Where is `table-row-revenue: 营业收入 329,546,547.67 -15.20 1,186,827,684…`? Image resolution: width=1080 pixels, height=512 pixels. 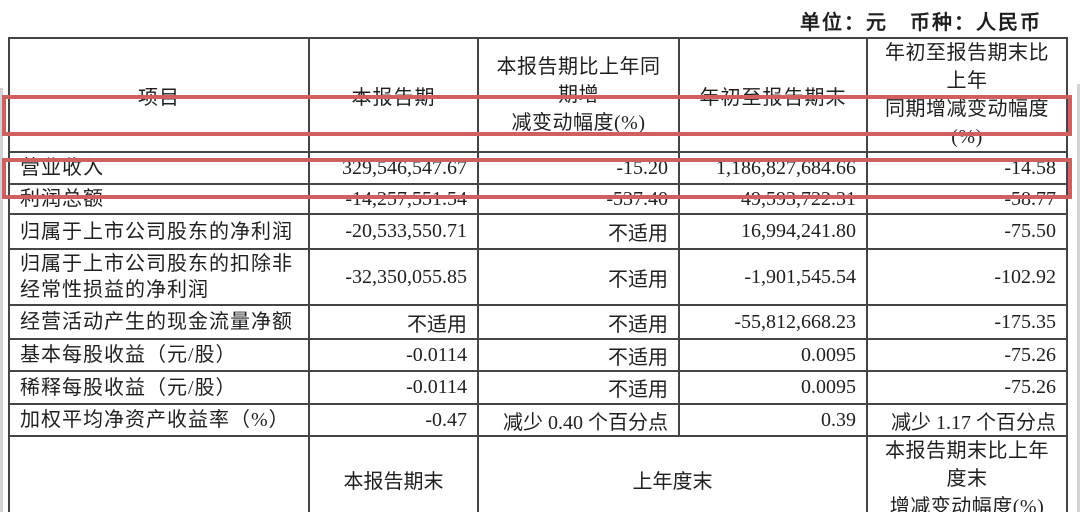
table-row-revenue: 营业收入 329,546,547.67 -15.20 1,186,827,684… is located at coordinates (538, 168).